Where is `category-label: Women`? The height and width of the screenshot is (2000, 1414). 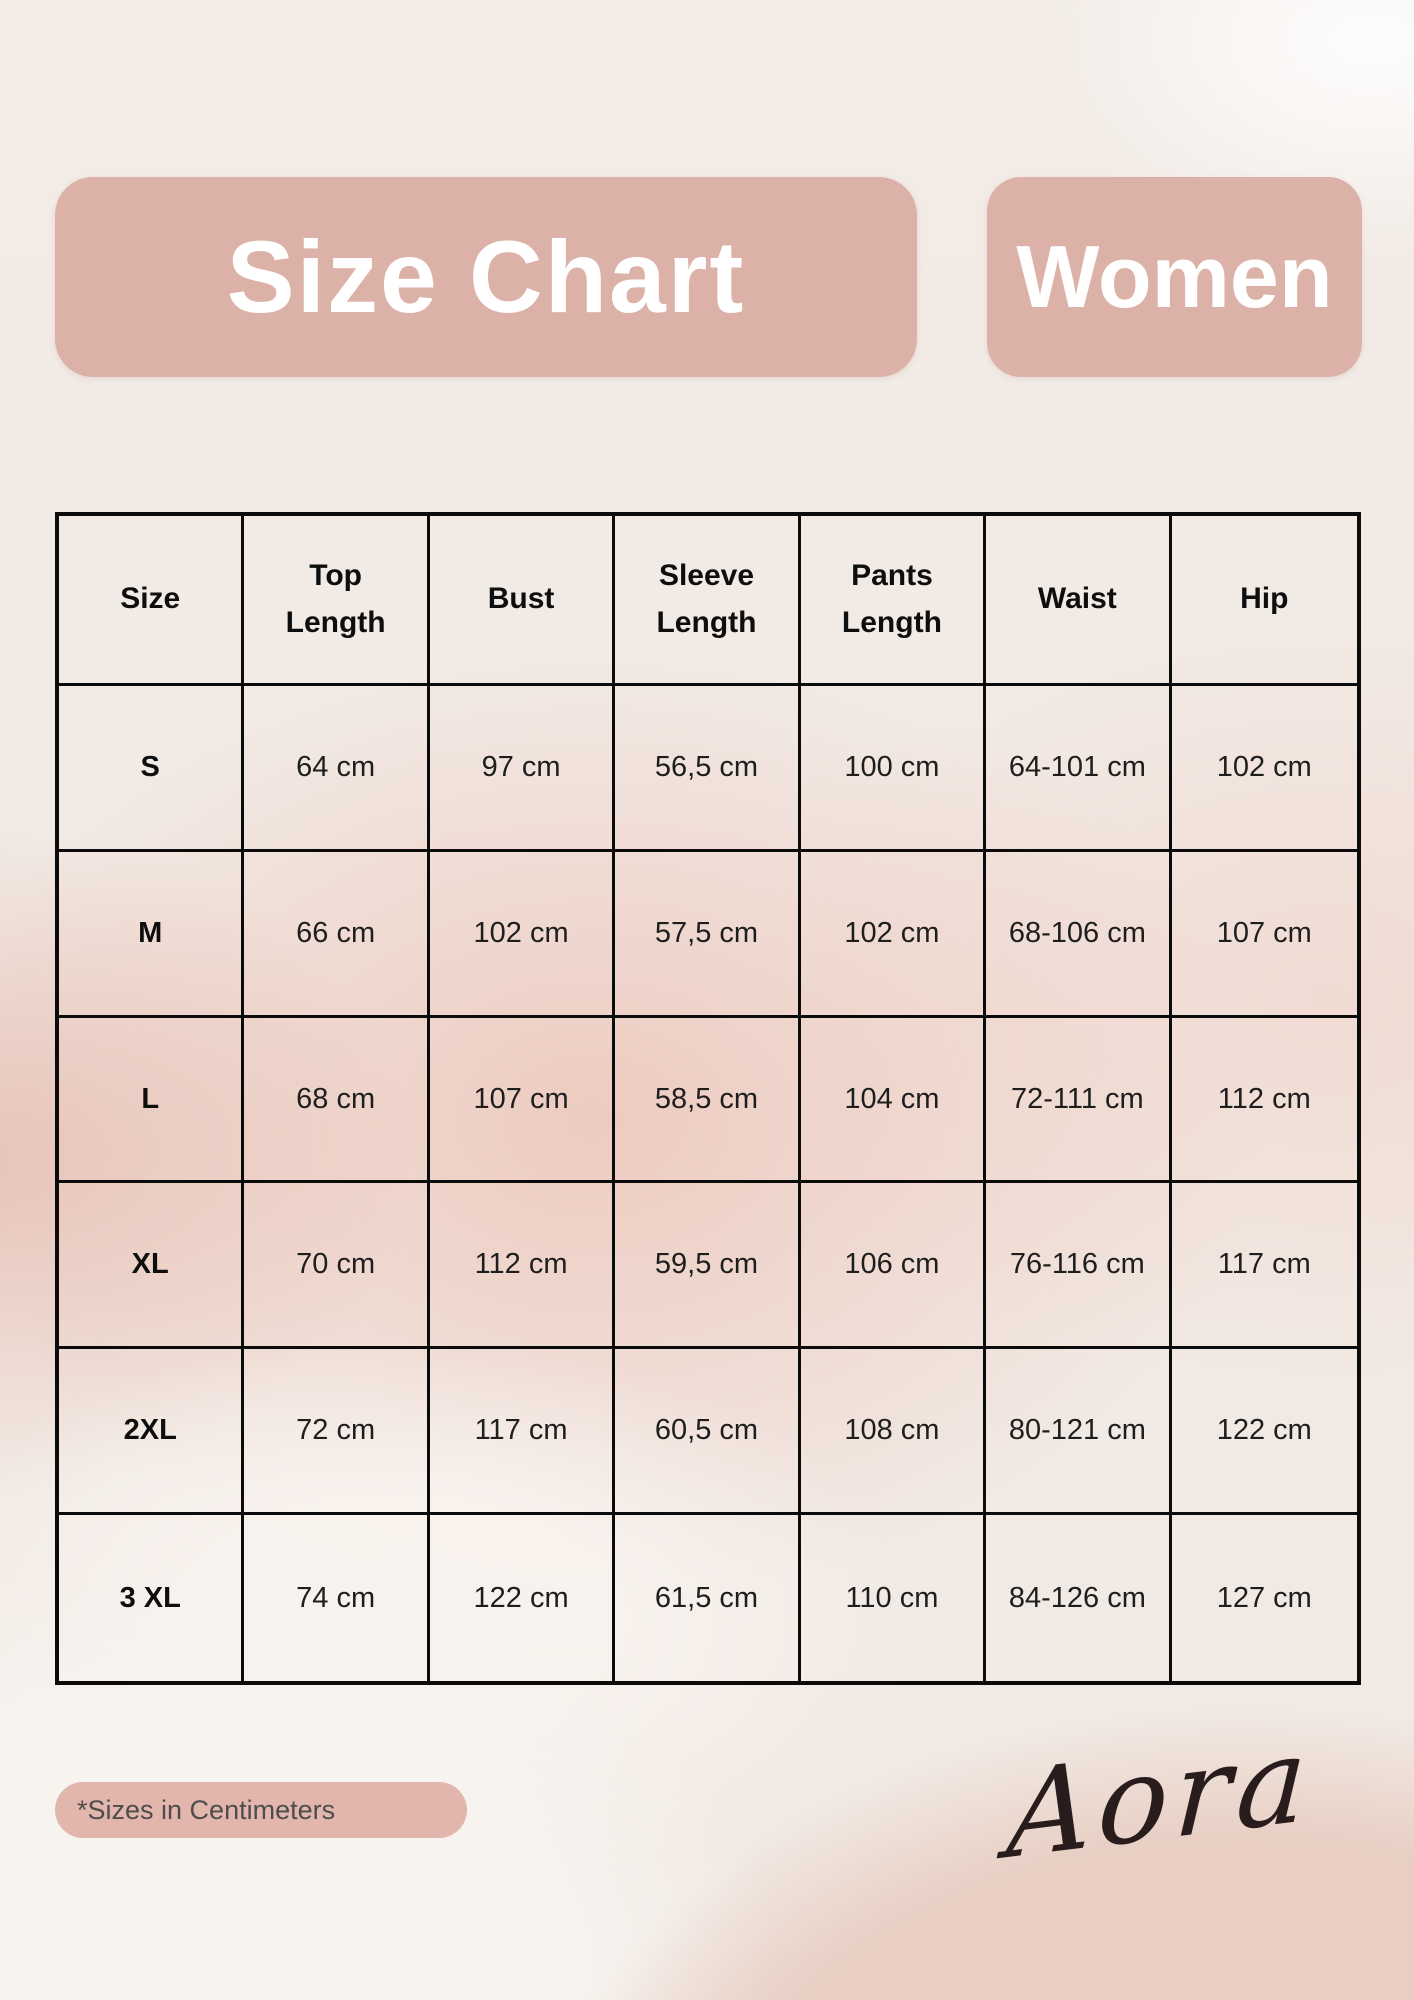 category-label: Women is located at coordinates (1174, 276).